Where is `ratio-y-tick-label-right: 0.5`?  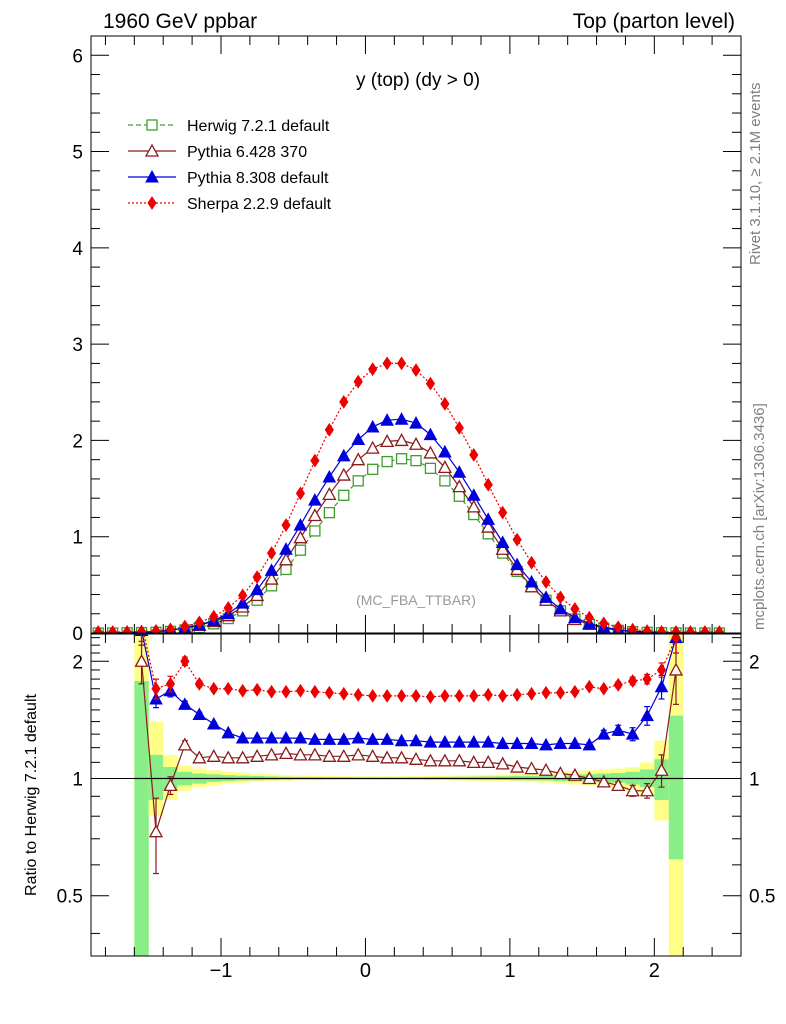
ratio-y-tick-label-right: 0.5 is located at coordinates (762, 897).